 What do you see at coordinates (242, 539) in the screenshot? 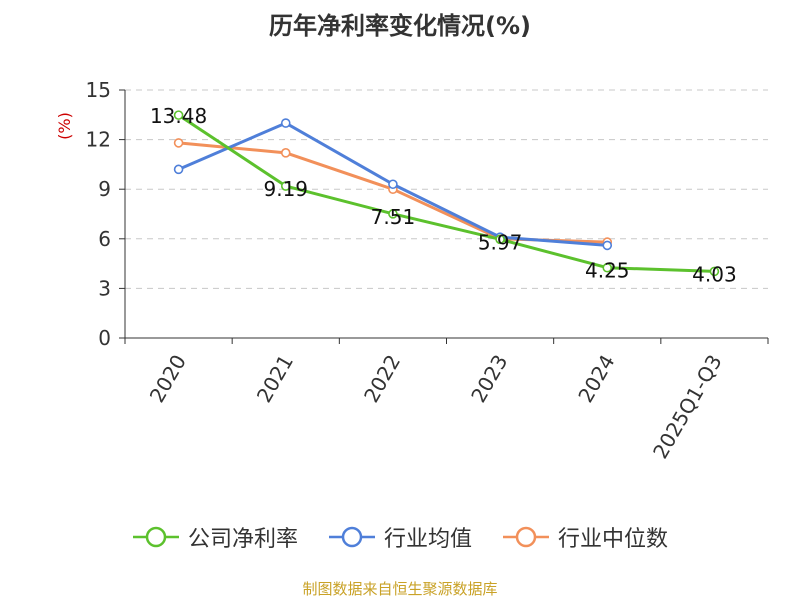
I see `legend-label: 公司净利率` at bounding box center [242, 539].